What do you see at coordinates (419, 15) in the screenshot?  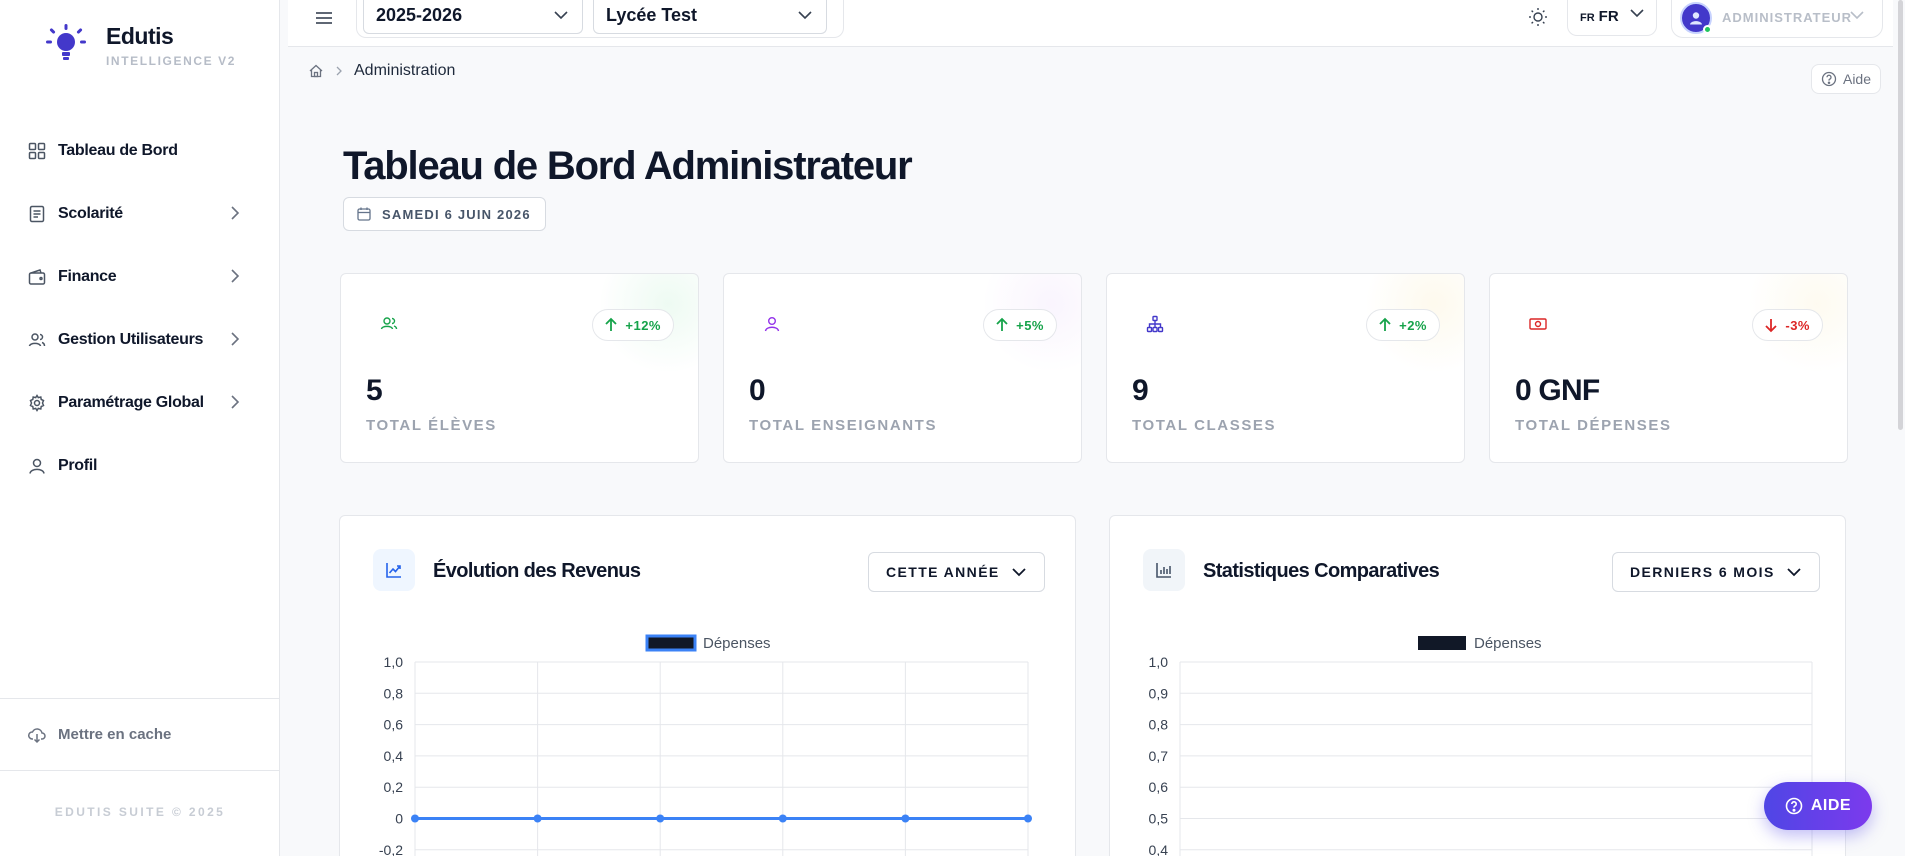 I see `school-year-value: 2025-2026` at bounding box center [419, 15].